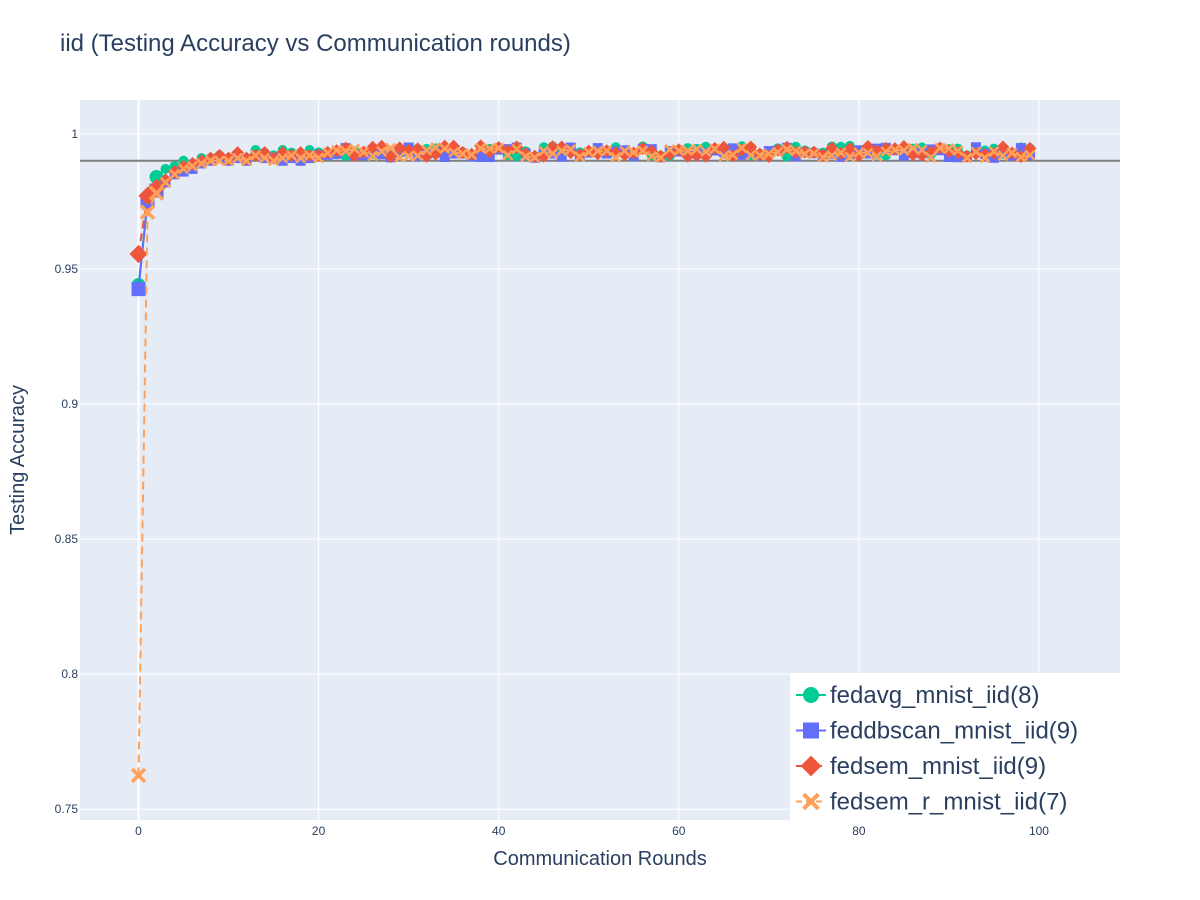 This screenshot has height=900, width=1200. I want to click on legend-background, so click(955, 746).